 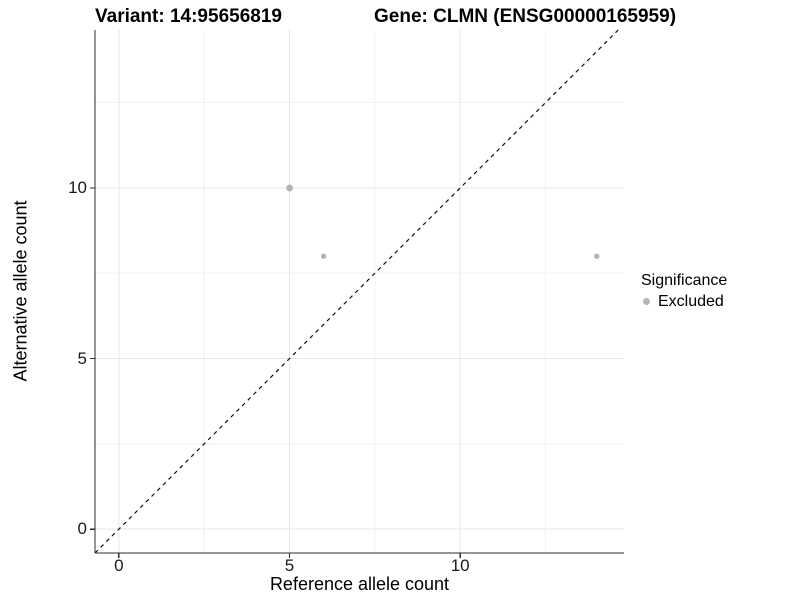 I want to click on legend-item-excluded: Excluded, so click(x=684, y=301).